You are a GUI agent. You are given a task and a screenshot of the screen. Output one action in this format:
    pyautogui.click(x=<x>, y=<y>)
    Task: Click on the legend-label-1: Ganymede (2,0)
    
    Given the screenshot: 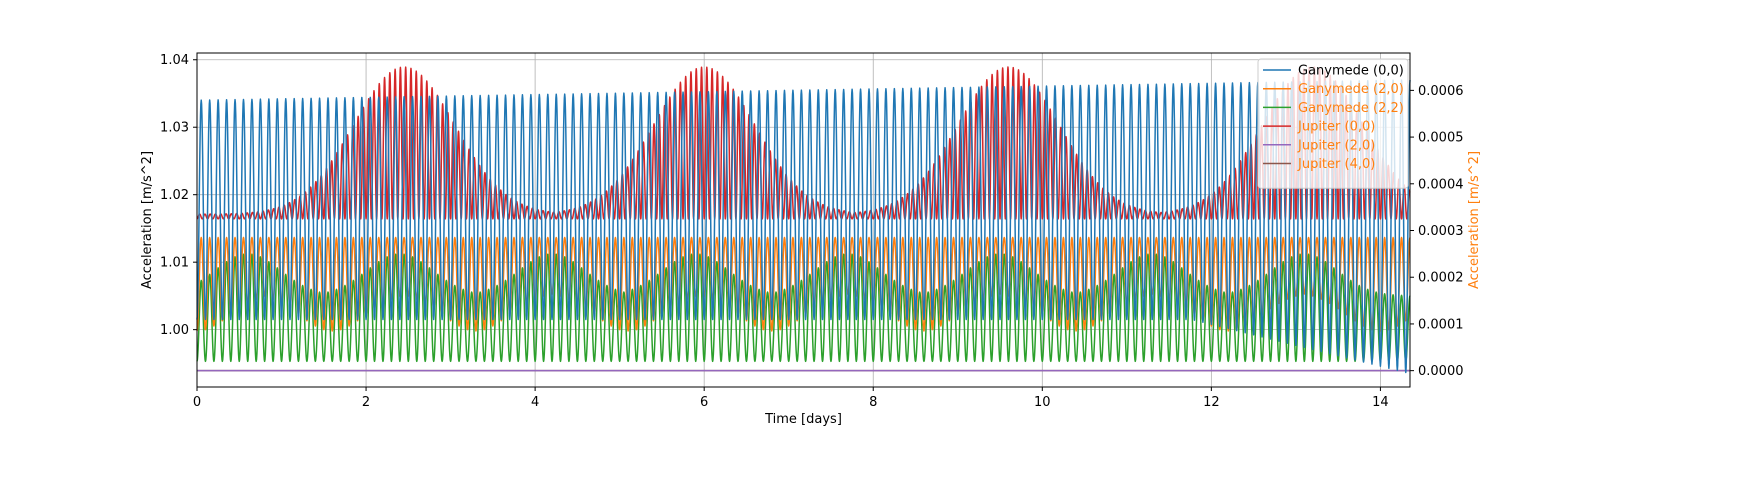 What is the action you would take?
    pyautogui.click(x=1351, y=89)
    